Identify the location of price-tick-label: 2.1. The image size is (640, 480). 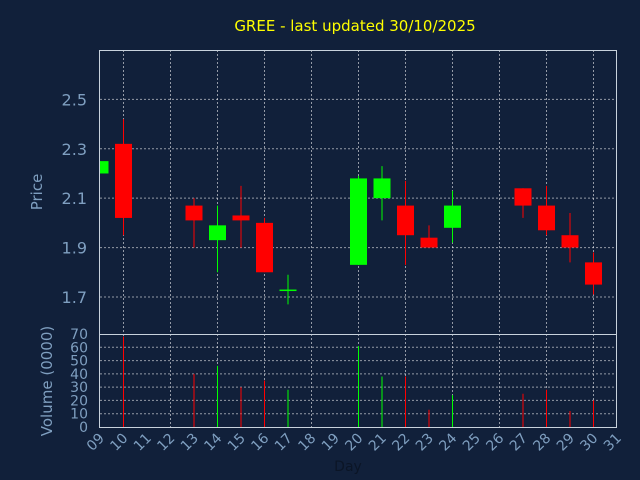
(74, 198).